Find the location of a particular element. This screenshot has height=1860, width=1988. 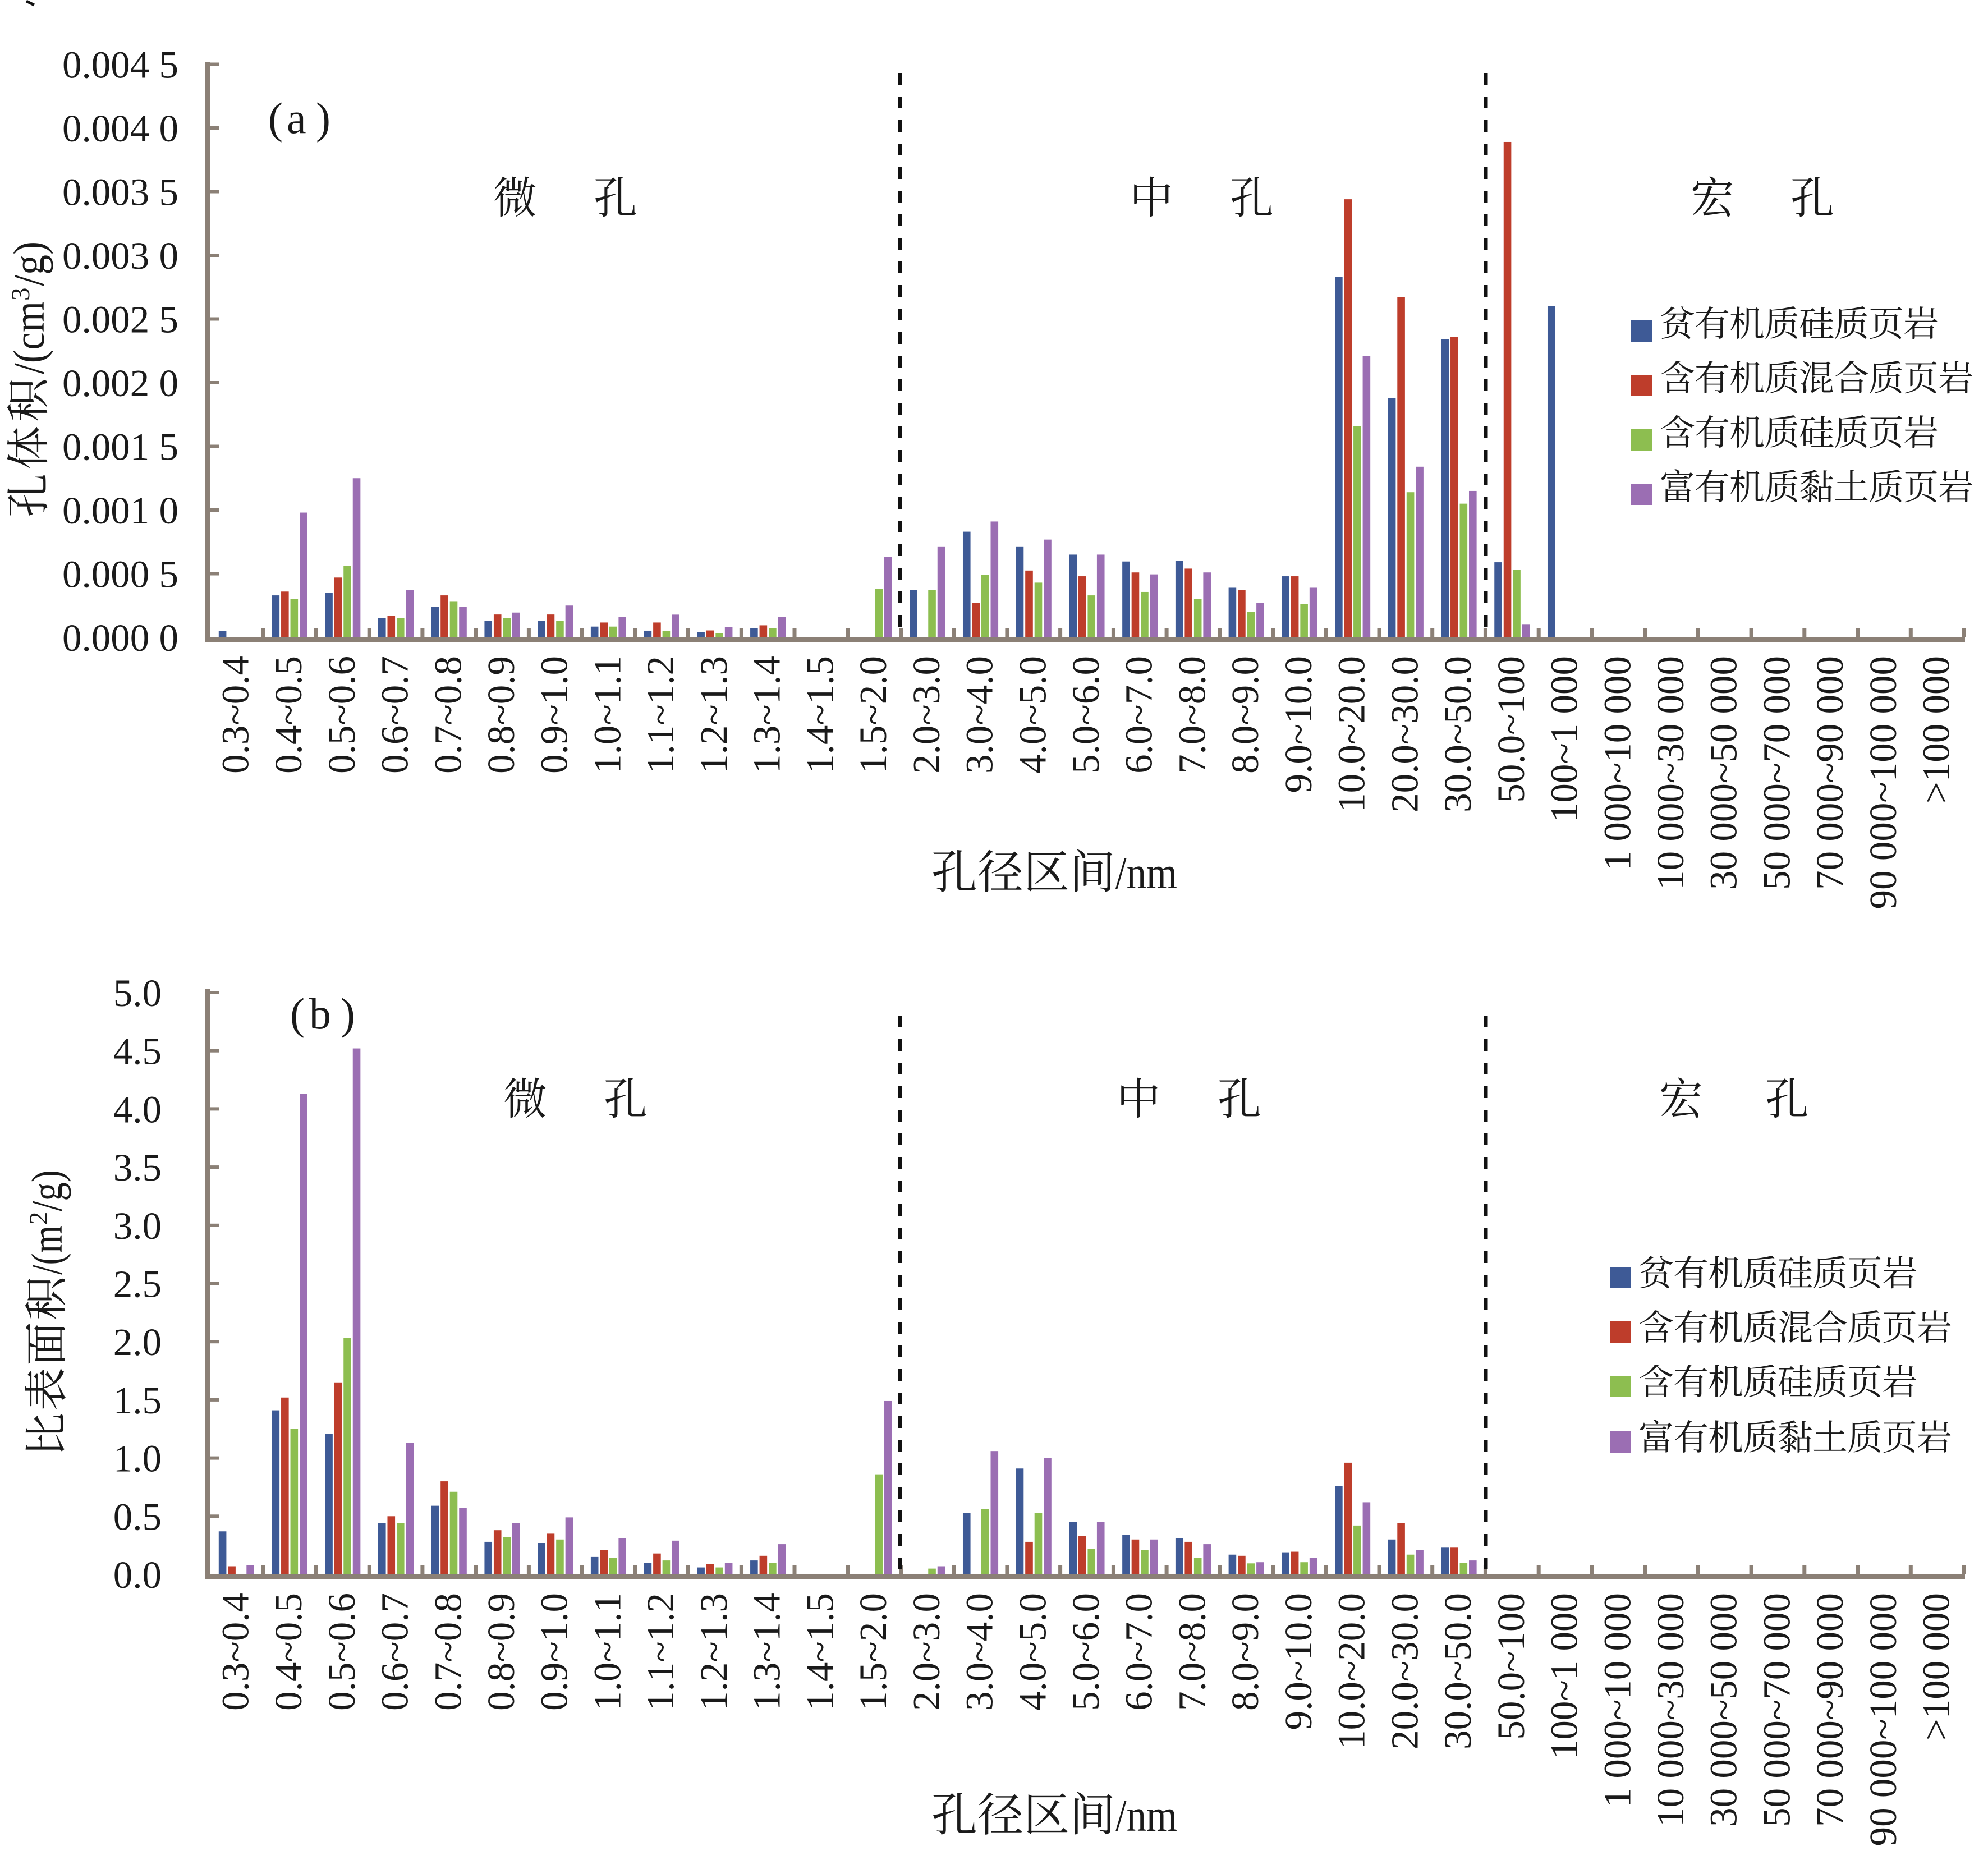

svg-text: a is located at coordinates (296, 118).